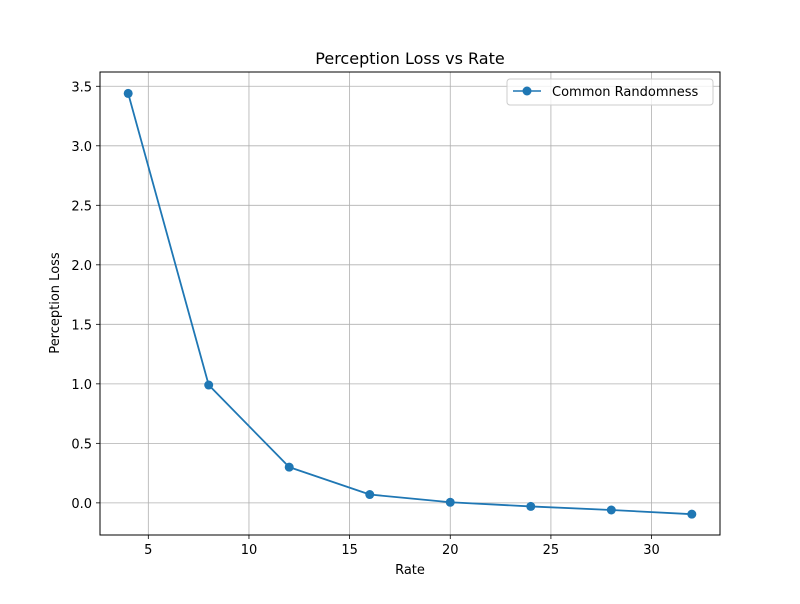  What do you see at coordinates (55, 303) in the screenshot?
I see `y-axis-label: Perception Loss` at bounding box center [55, 303].